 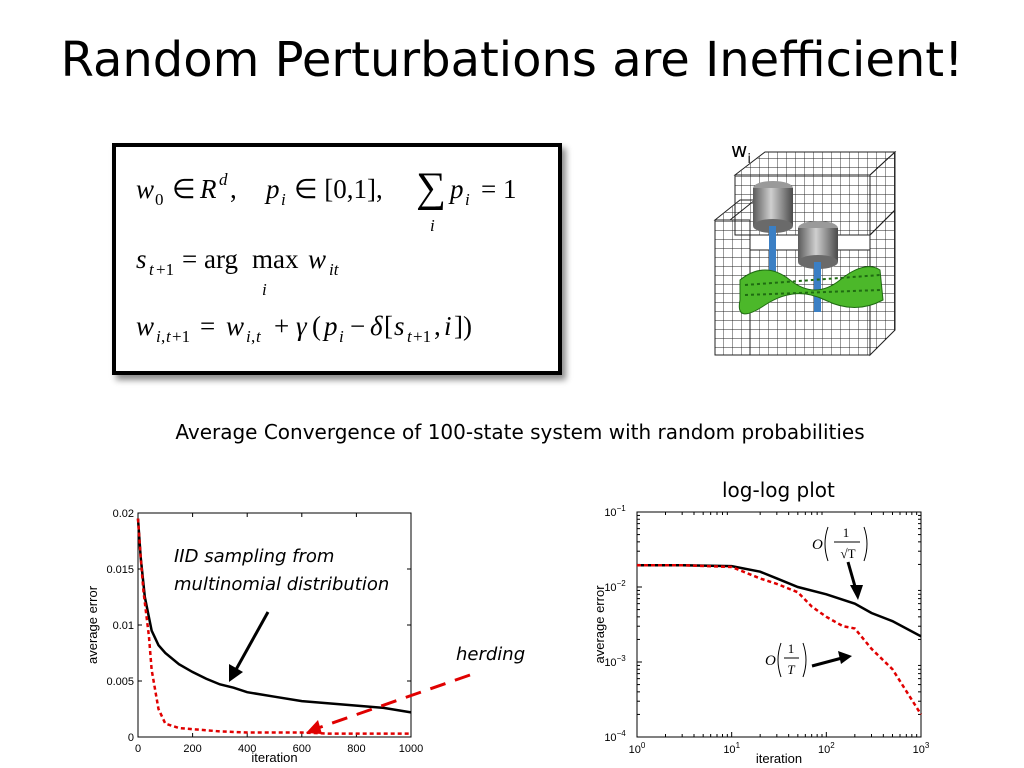 What do you see at coordinates (845, 657) in the screenshot?
I see `arrow-linear-head` at bounding box center [845, 657].